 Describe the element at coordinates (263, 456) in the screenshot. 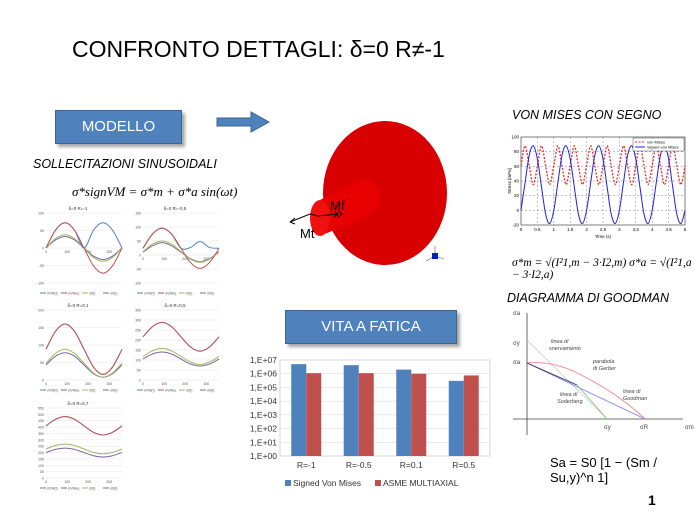

I see `y-tick-label: 1,E+00` at that location.